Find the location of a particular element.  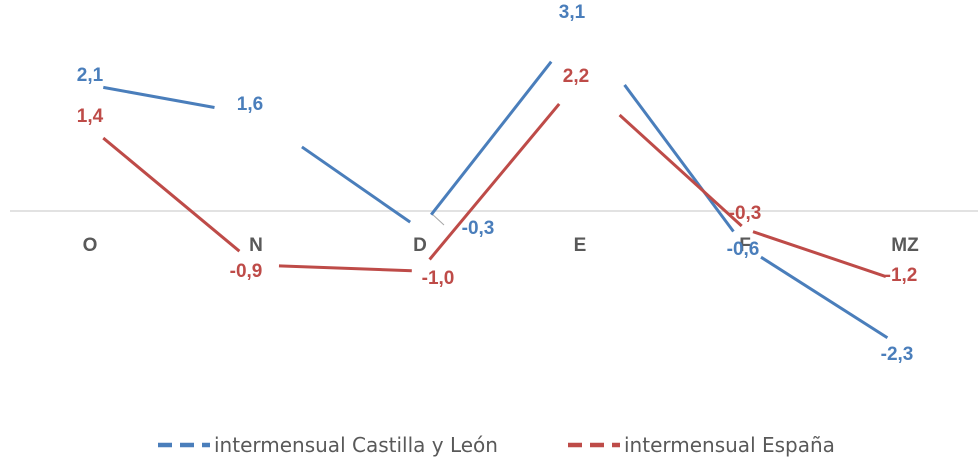

data-label-espana-o: 1,4 is located at coordinates (90, 116).